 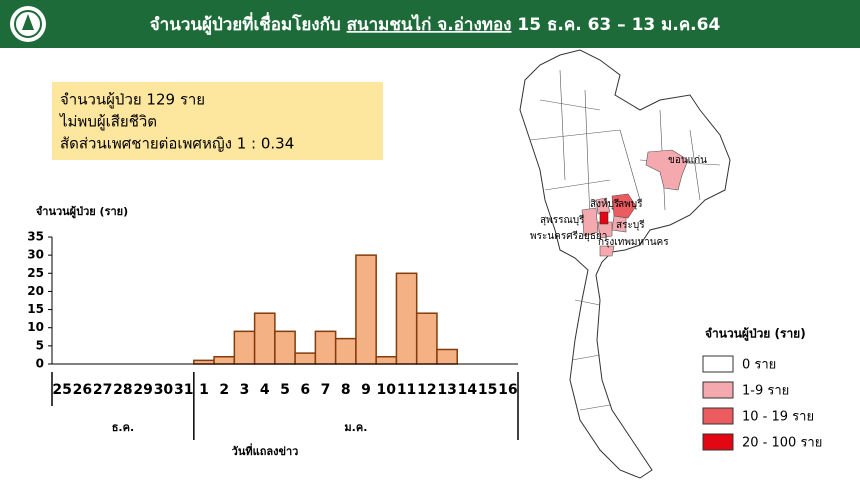 I want to click on header-bar, so click(x=430, y=24).